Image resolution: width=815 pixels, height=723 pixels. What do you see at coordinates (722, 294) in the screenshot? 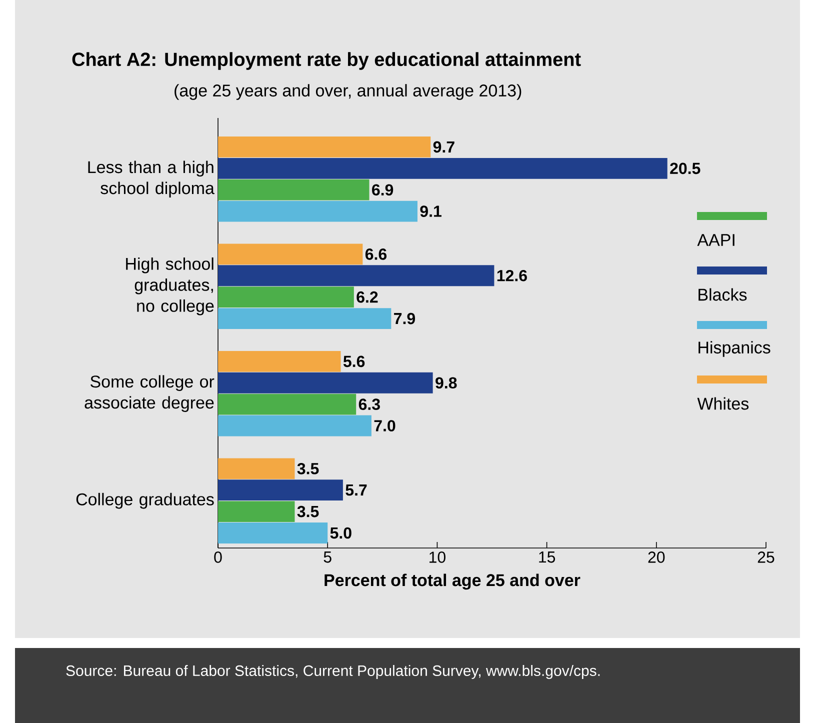
I see `legend-label: Blacks` at bounding box center [722, 294].